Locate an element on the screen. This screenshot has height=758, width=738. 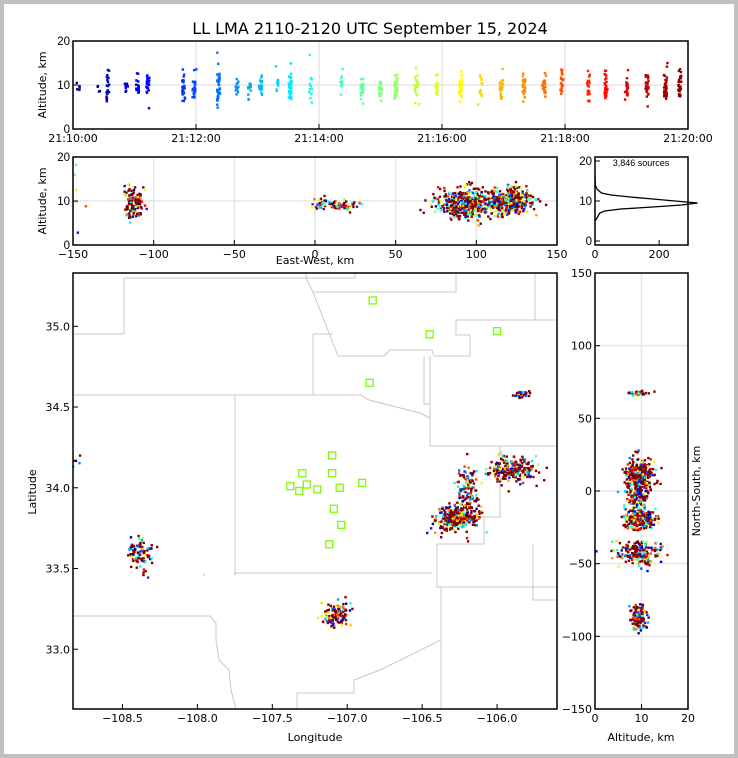
x-tick-label: −100 is located at coordinates (154, 254).